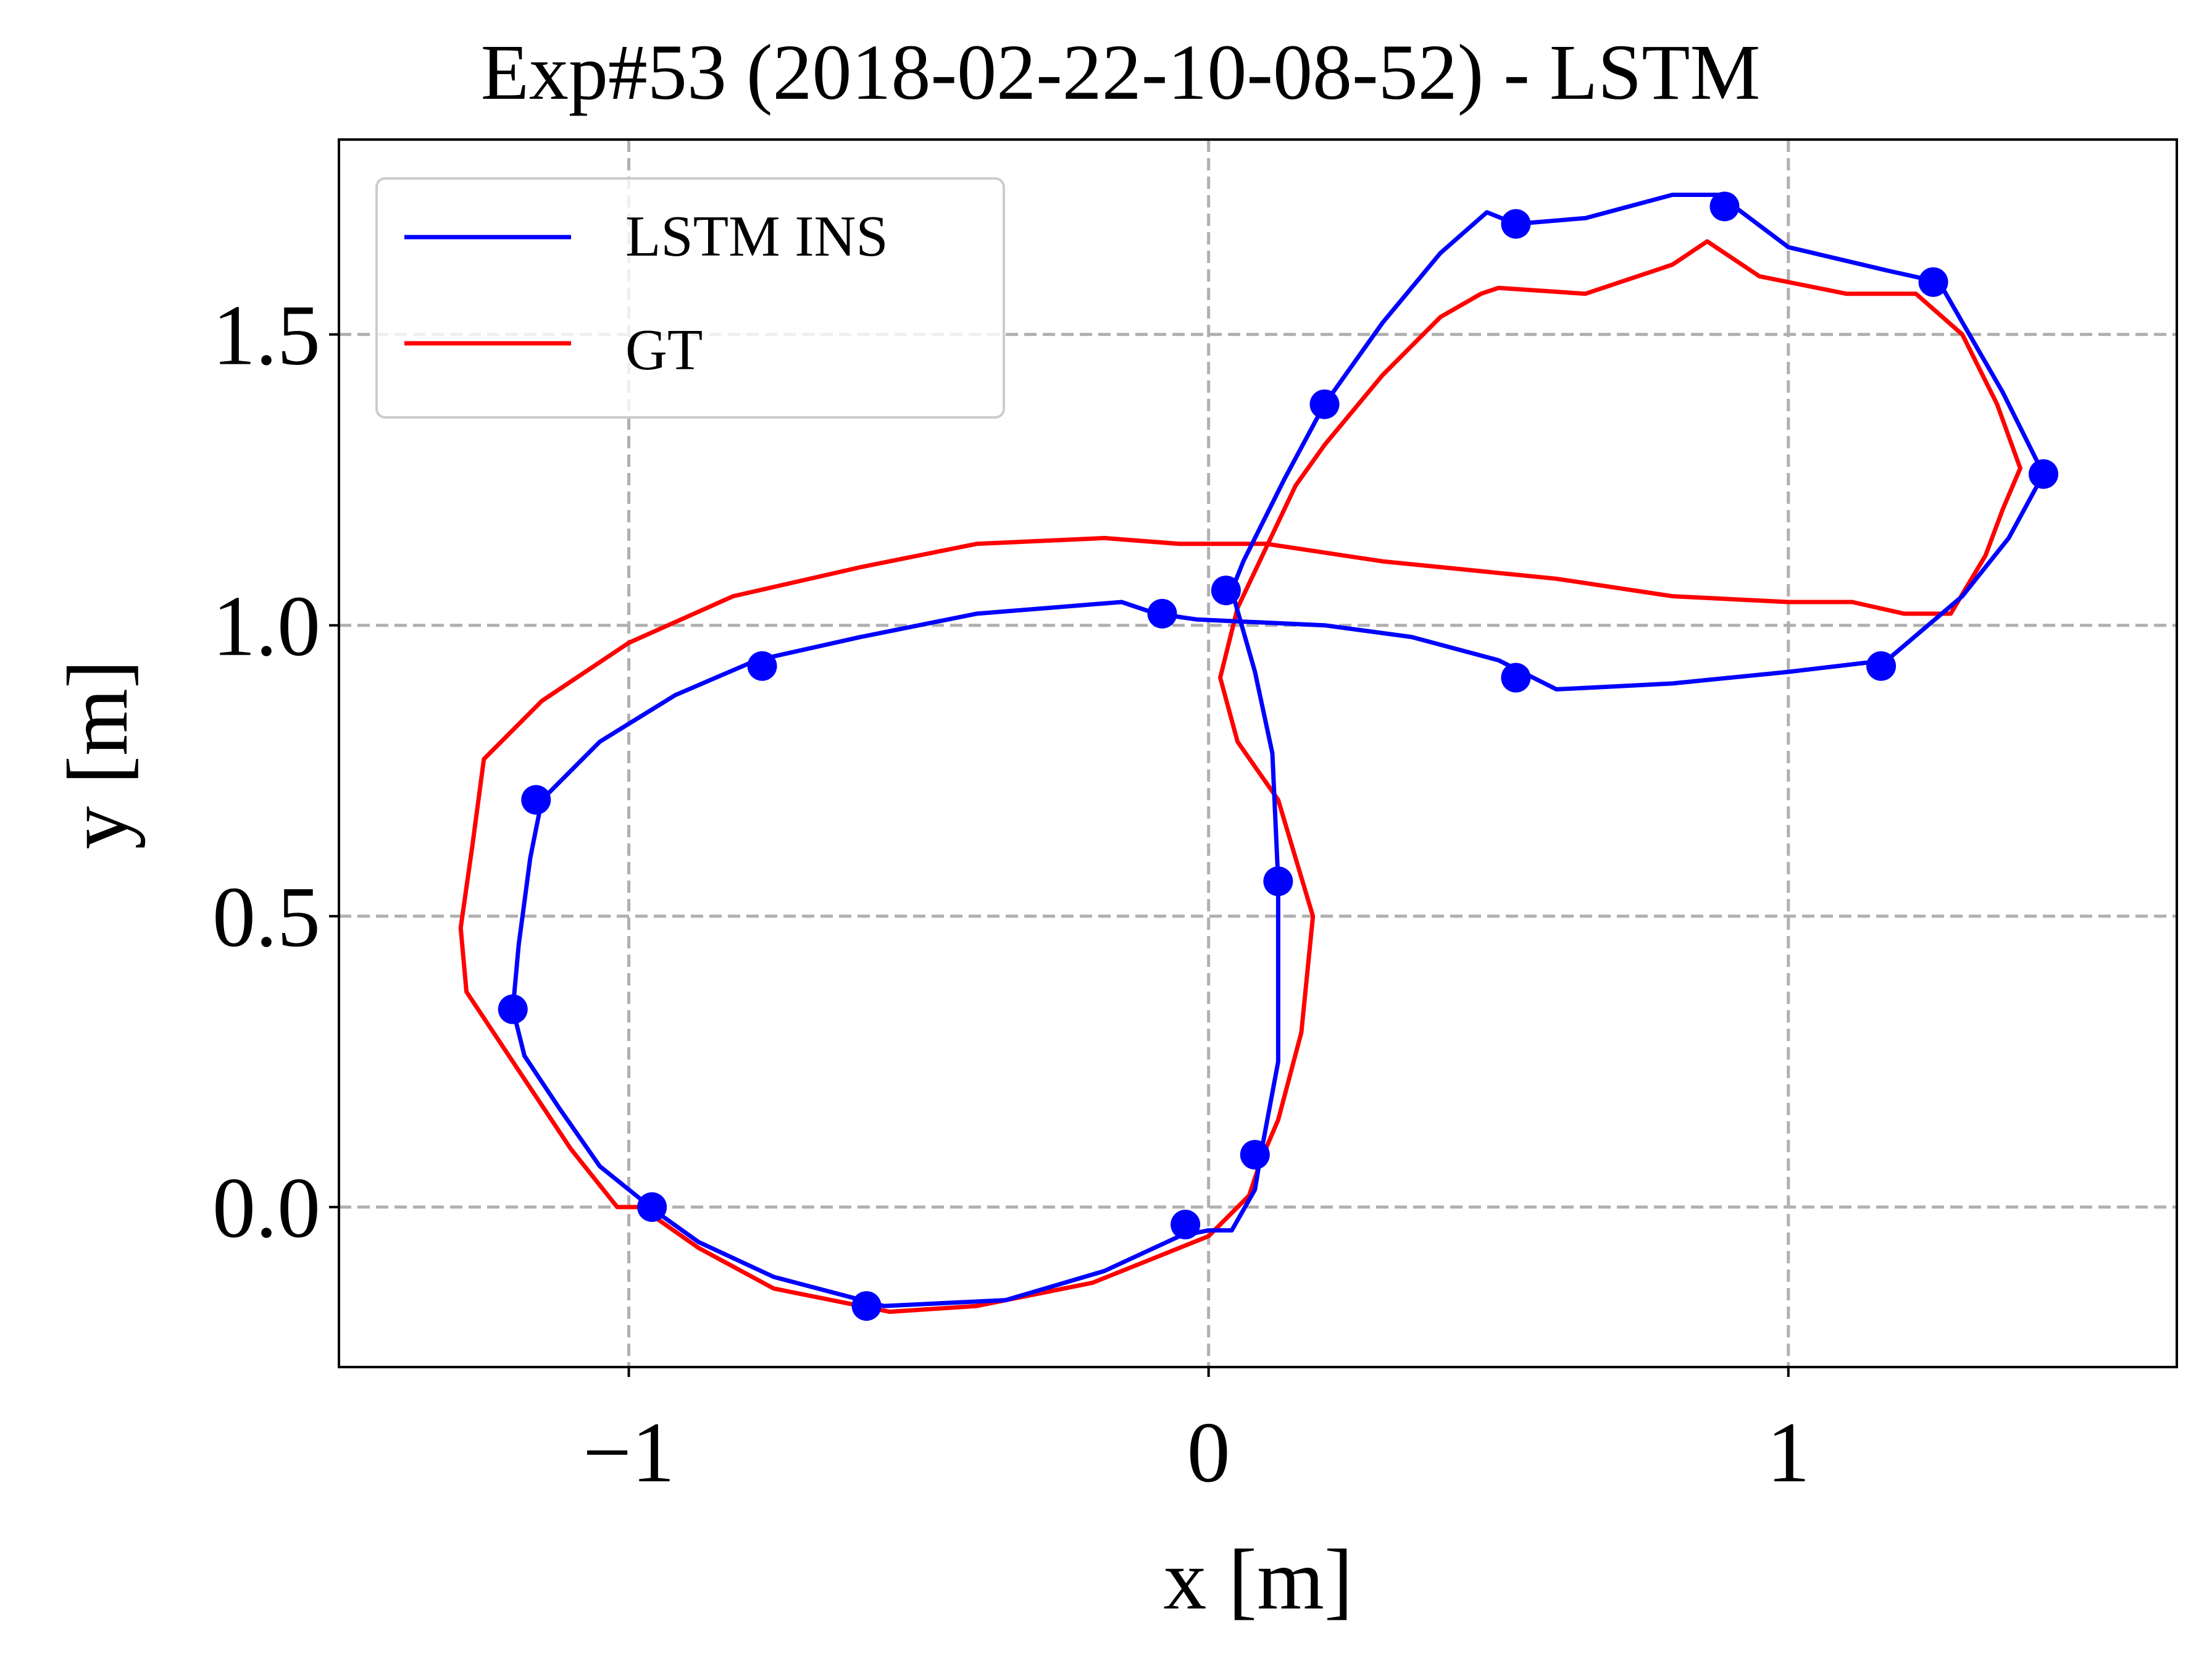 This screenshot has height=1669, width=2212. Describe the element at coordinates (98, 754) in the screenshot. I see `y-axis-label: y [m]` at that location.